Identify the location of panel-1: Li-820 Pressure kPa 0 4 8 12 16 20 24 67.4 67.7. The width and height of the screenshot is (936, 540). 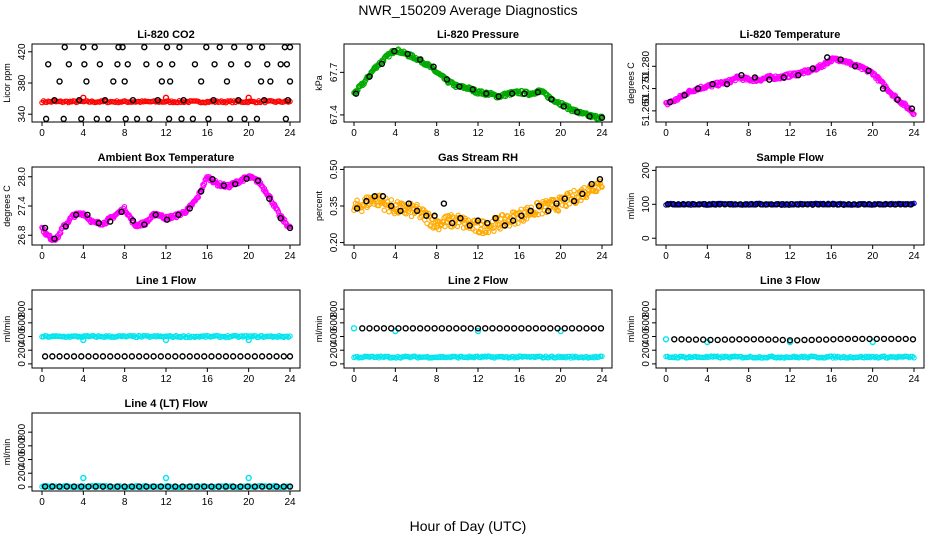
(463, 84).